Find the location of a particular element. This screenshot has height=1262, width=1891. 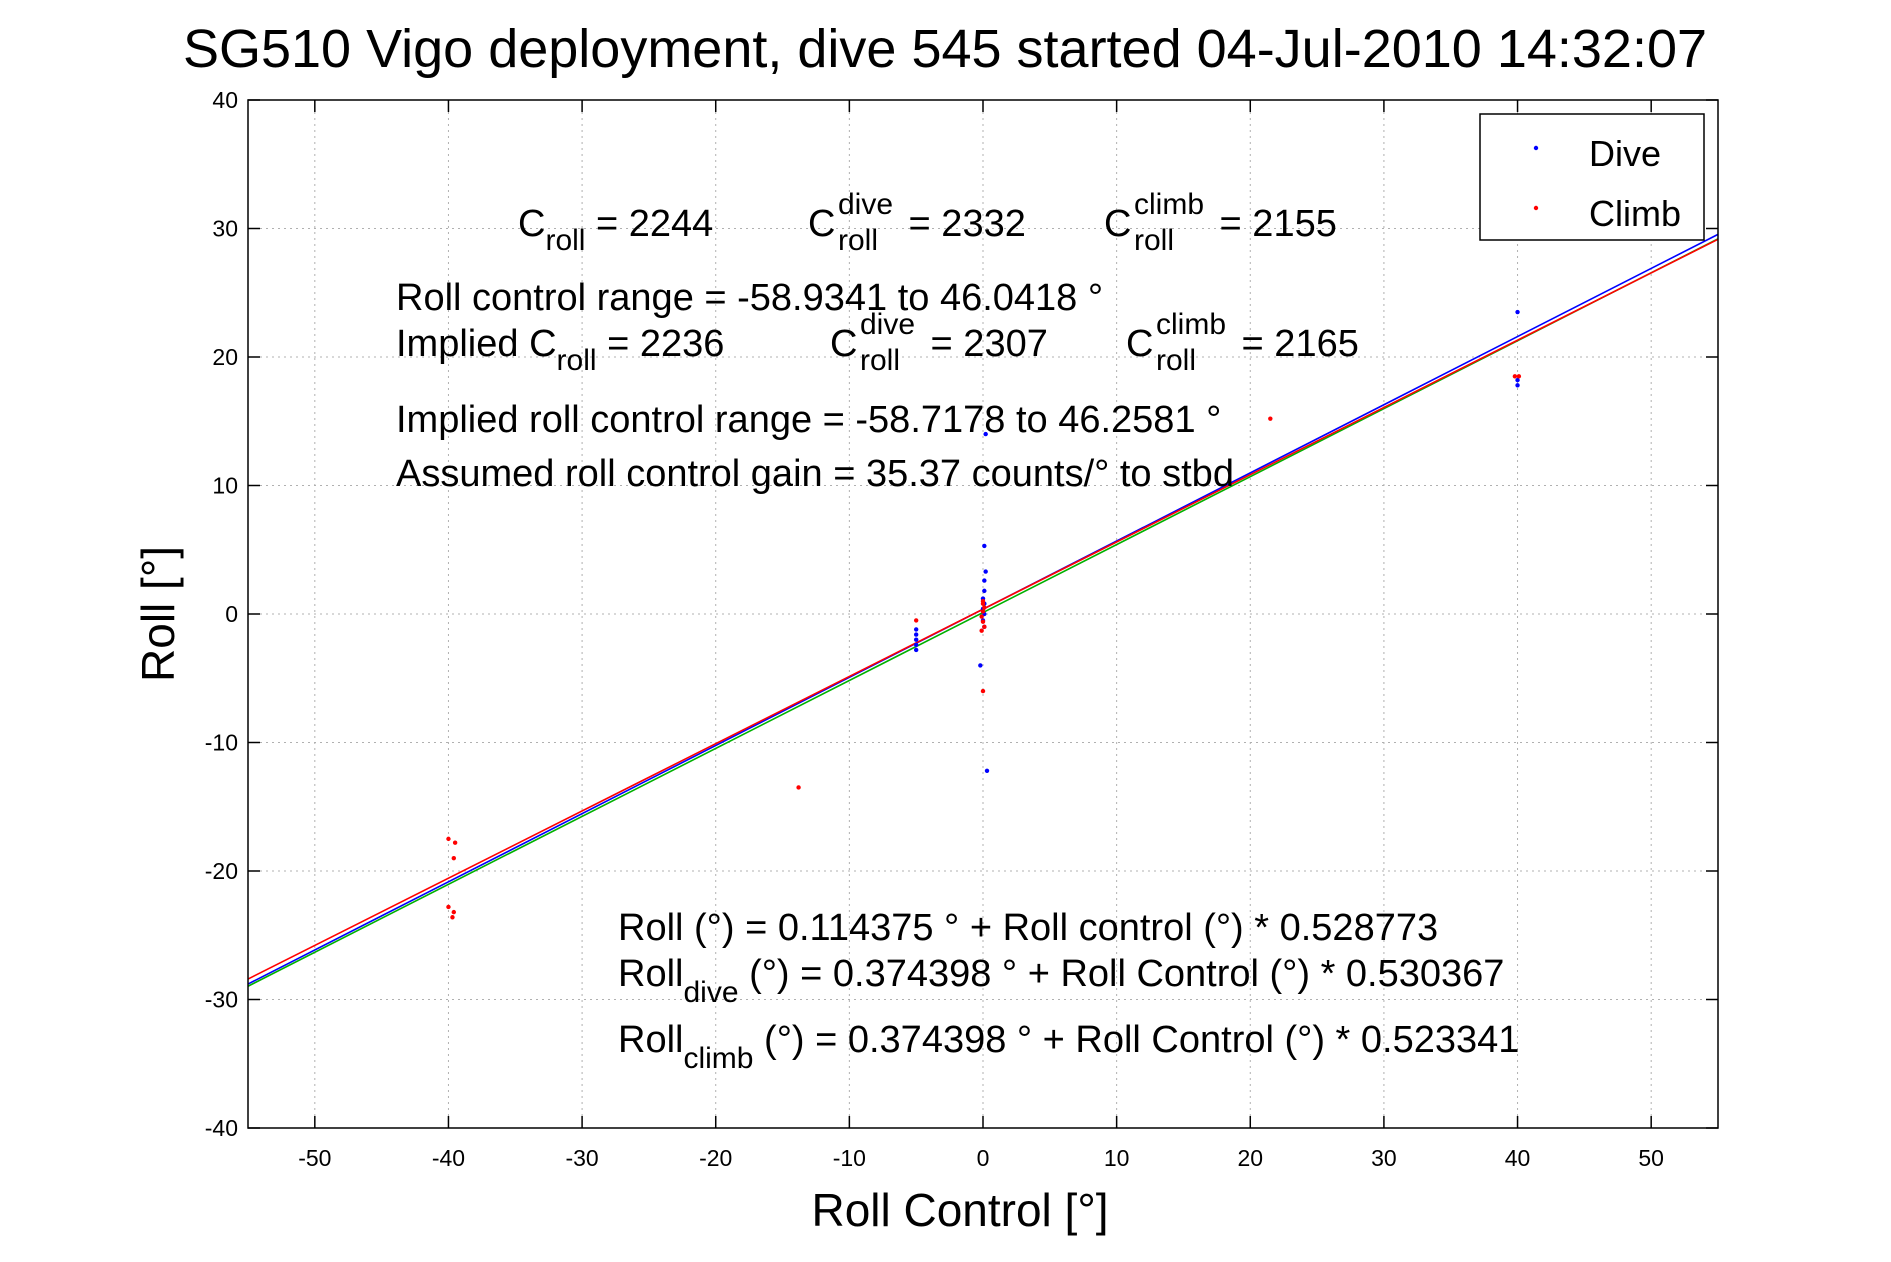

y-tick-label: 20 is located at coordinates (225, 357).